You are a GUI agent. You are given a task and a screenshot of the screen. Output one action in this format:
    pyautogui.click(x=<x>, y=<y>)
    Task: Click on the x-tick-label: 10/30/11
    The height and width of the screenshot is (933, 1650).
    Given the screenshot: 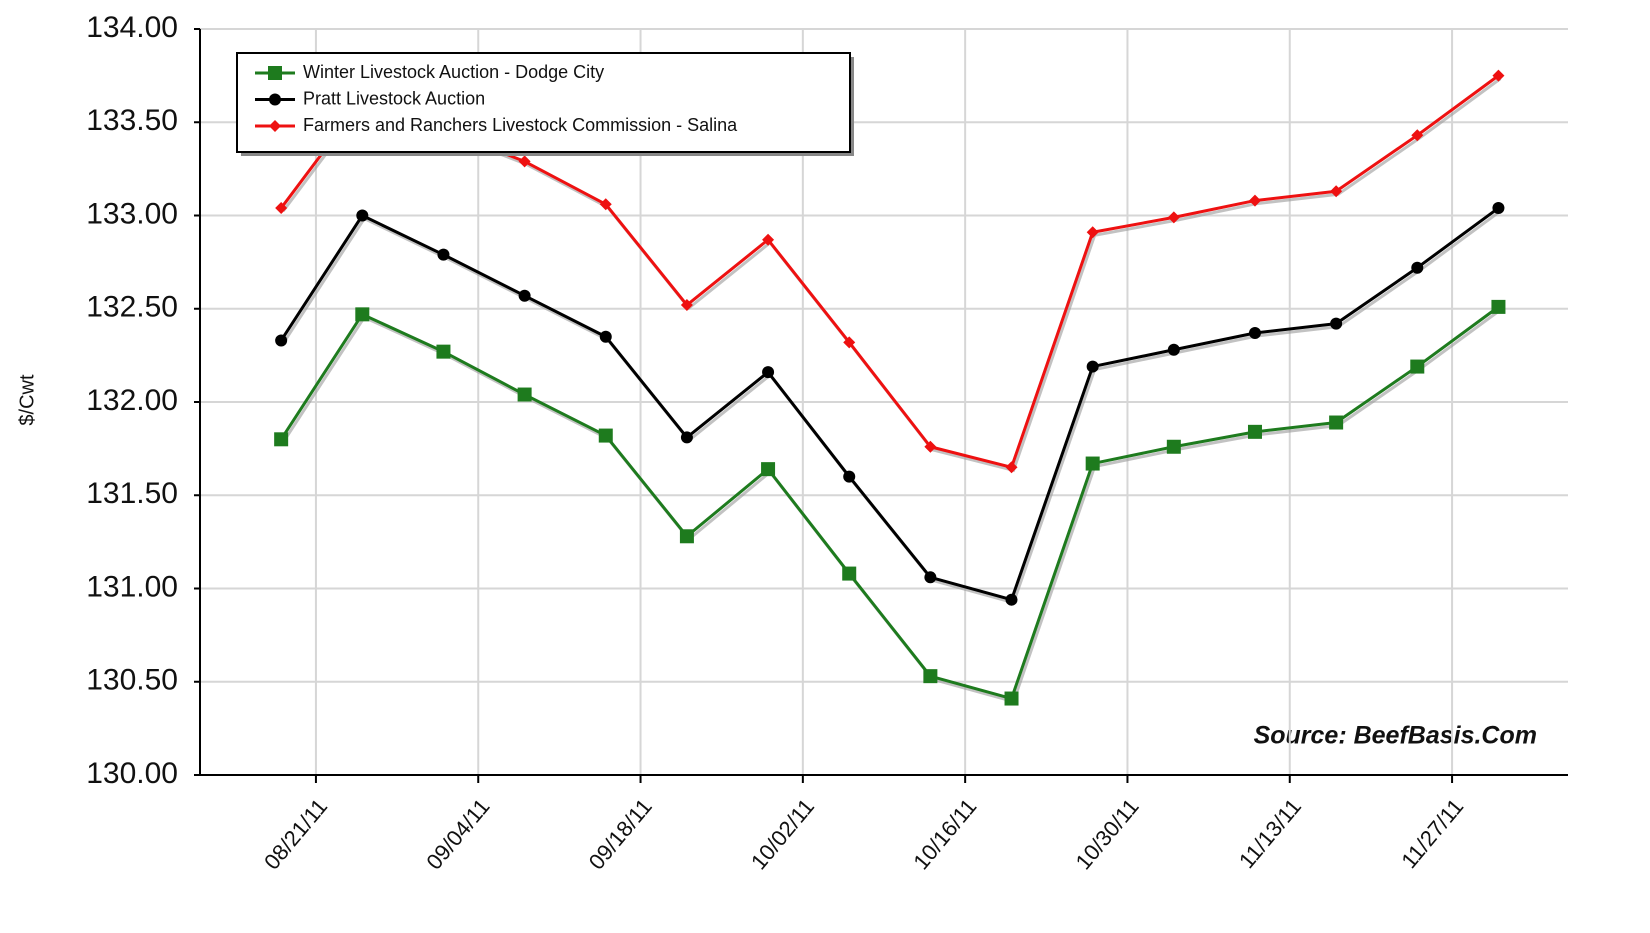 What is the action you would take?
    pyautogui.click(x=1107, y=834)
    